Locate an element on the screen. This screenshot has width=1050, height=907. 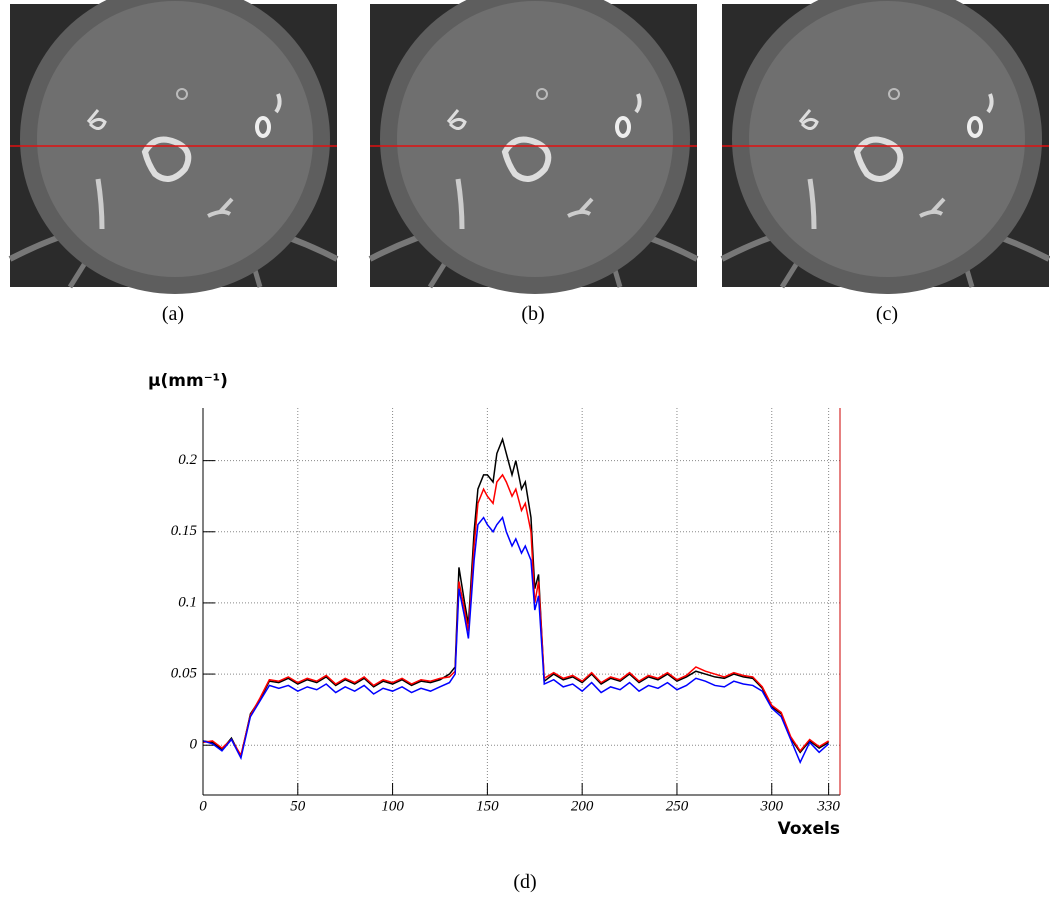
x-tick-label: 300 is located at coordinates (772, 806).